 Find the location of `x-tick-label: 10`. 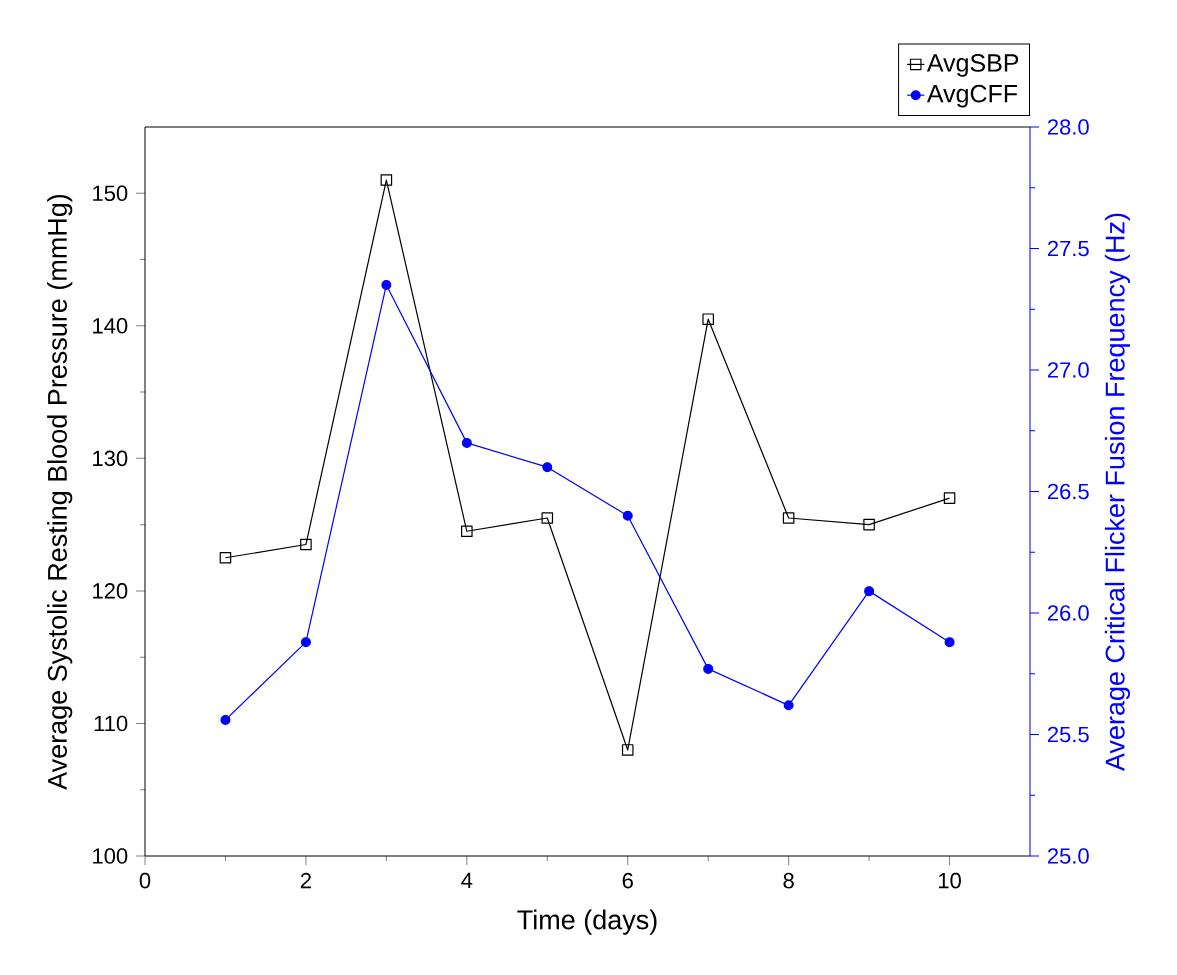

x-tick-label: 10 is located at coordinates (950, 880).